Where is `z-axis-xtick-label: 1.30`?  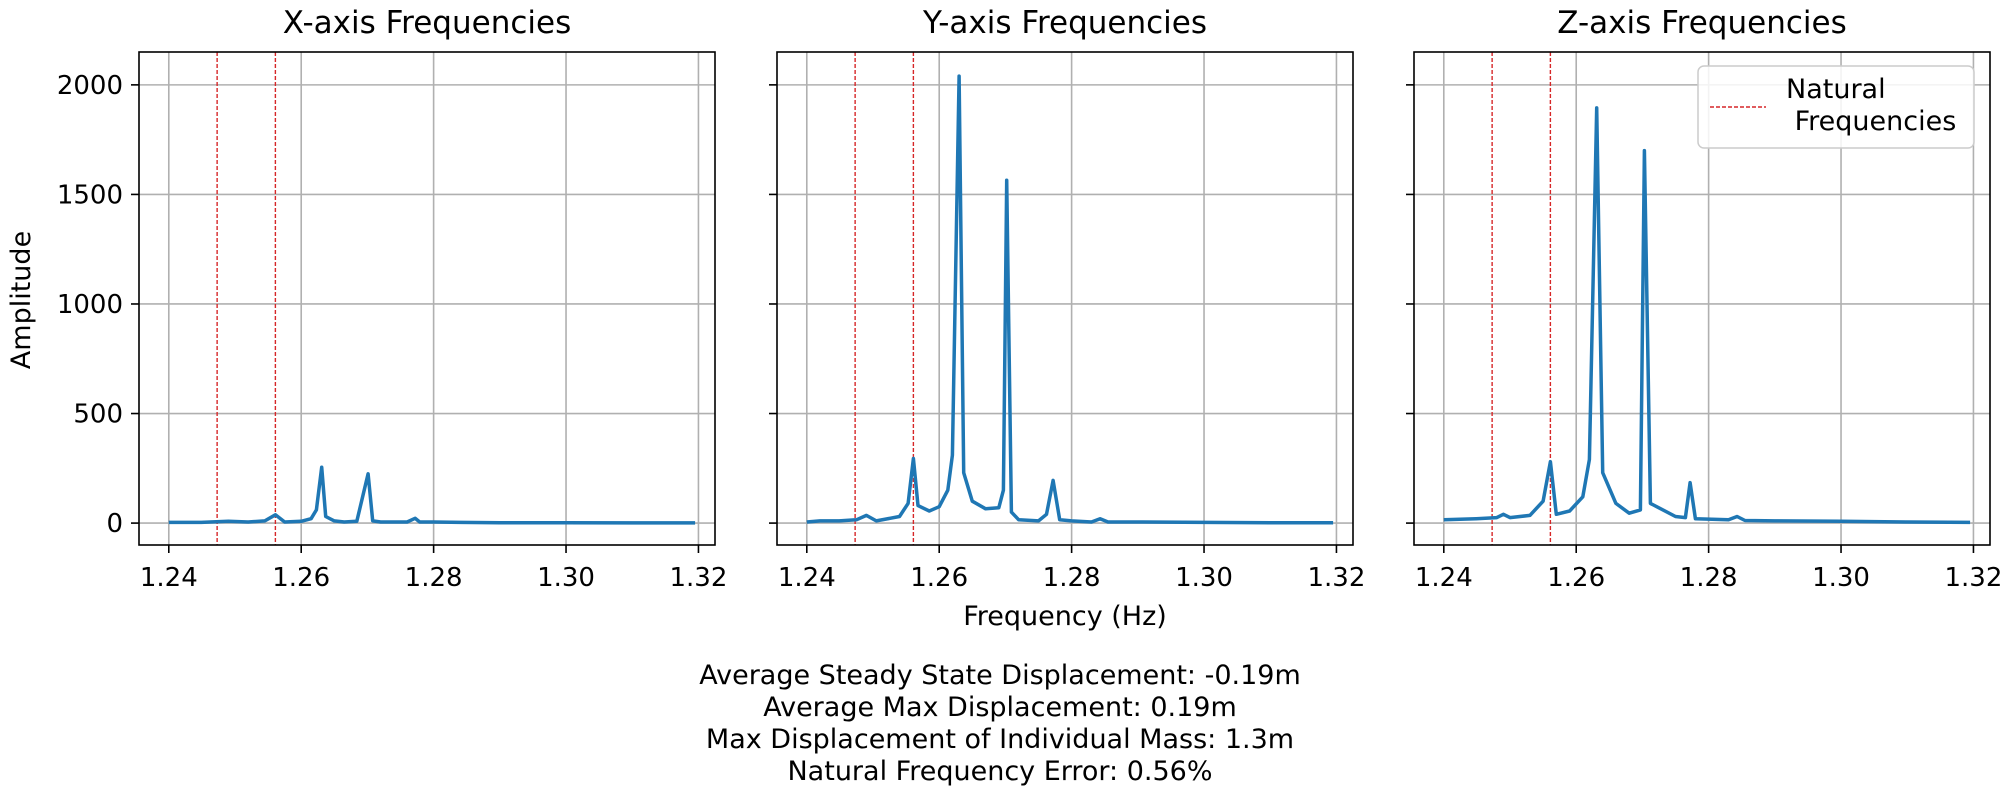
z-axis-xtick-label: 1.30 is located at coordinates (1841, 578).